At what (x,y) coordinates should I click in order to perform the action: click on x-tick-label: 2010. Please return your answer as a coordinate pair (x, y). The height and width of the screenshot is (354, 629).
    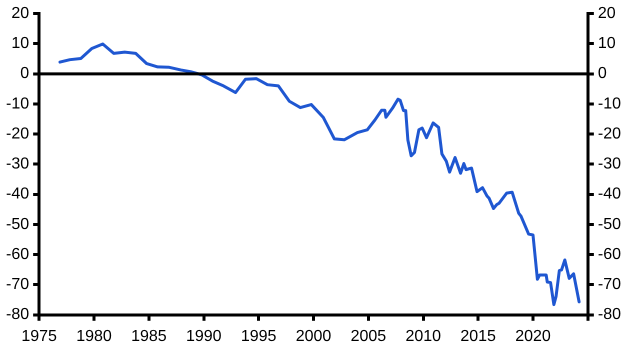
    Looking at the image, I should click on (423, 336).